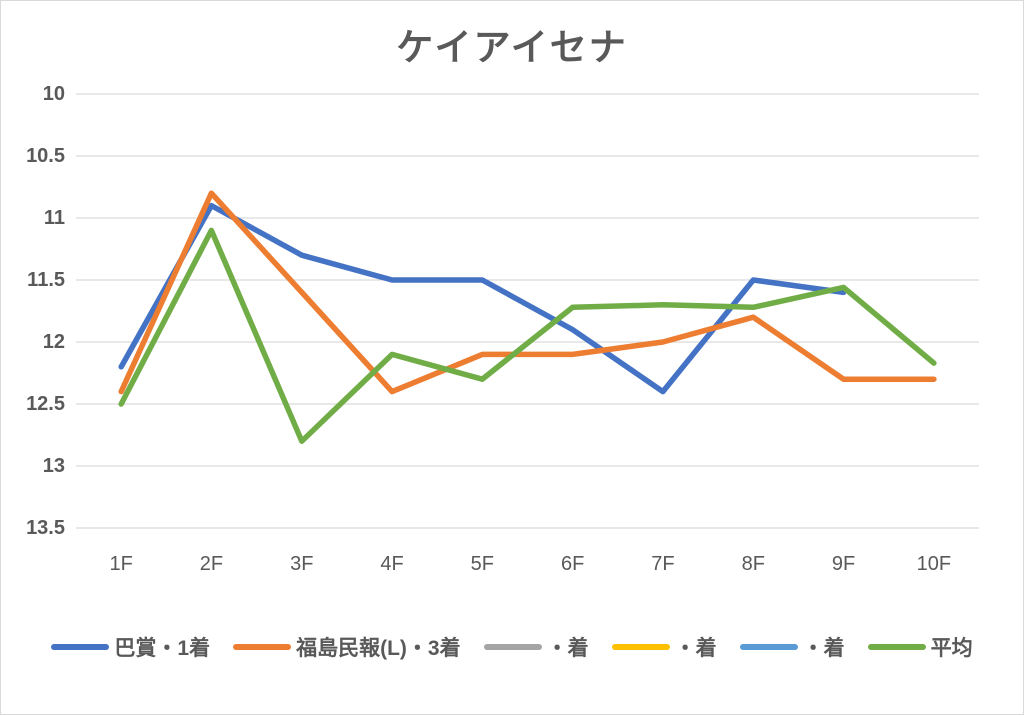  I want to click on y-tick-label-10: 10, so click(53, 94).